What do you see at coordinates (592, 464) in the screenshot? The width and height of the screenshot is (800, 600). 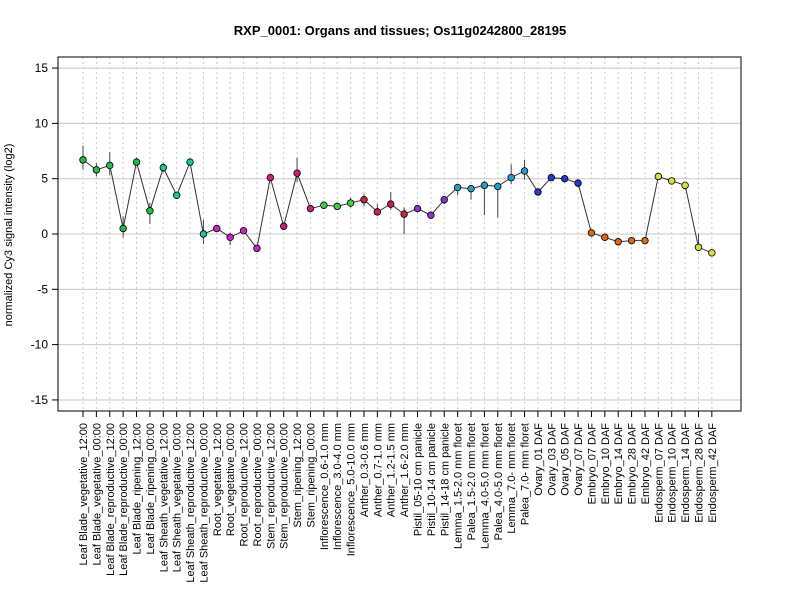 I see `x-tick-label: Embryo_07 DAF` at bounding box center [592, 464].